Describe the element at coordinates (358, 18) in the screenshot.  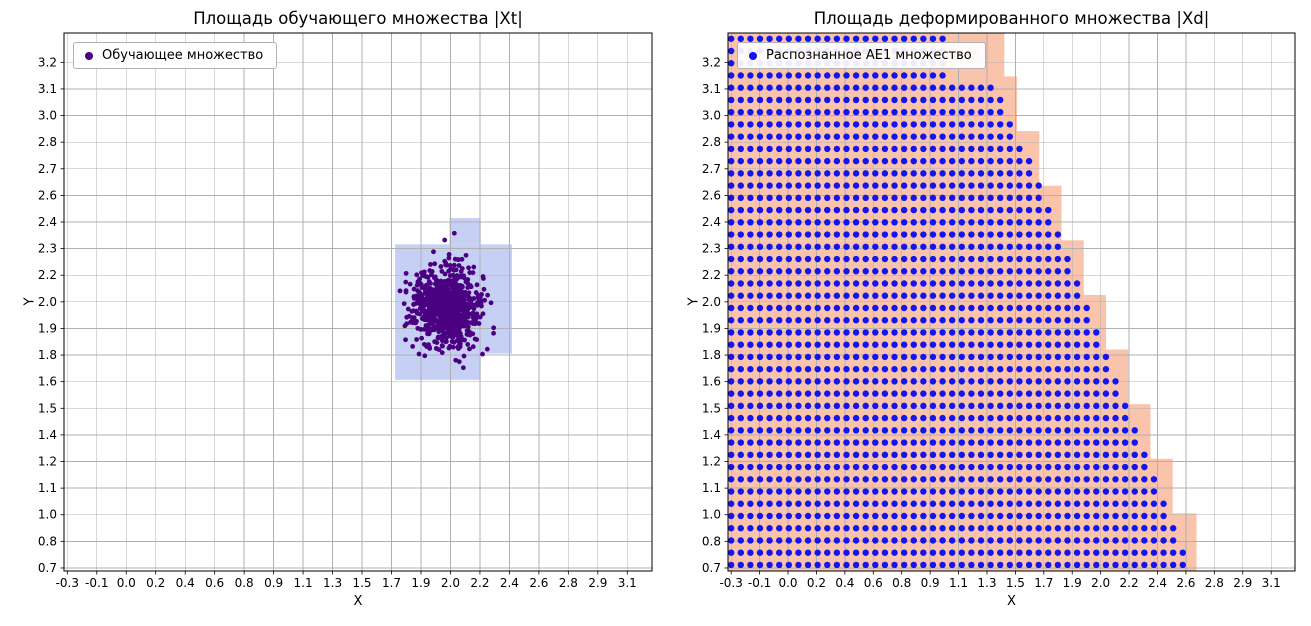
I see `training-set-plot-title: Площадь обучающего множества |Xt|` at that location.